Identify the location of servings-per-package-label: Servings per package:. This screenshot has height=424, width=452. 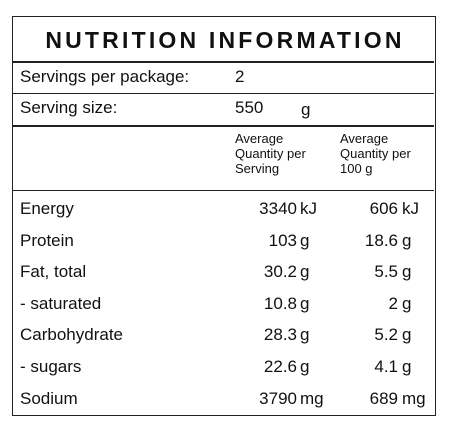
(105, 76).